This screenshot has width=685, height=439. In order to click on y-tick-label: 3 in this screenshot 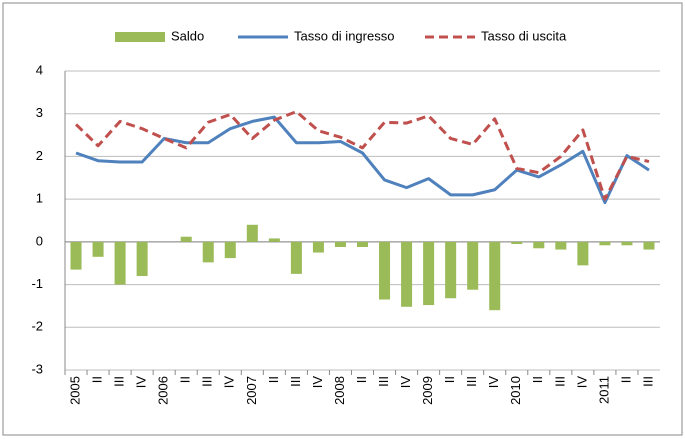, I will do `click(39, 112)`.